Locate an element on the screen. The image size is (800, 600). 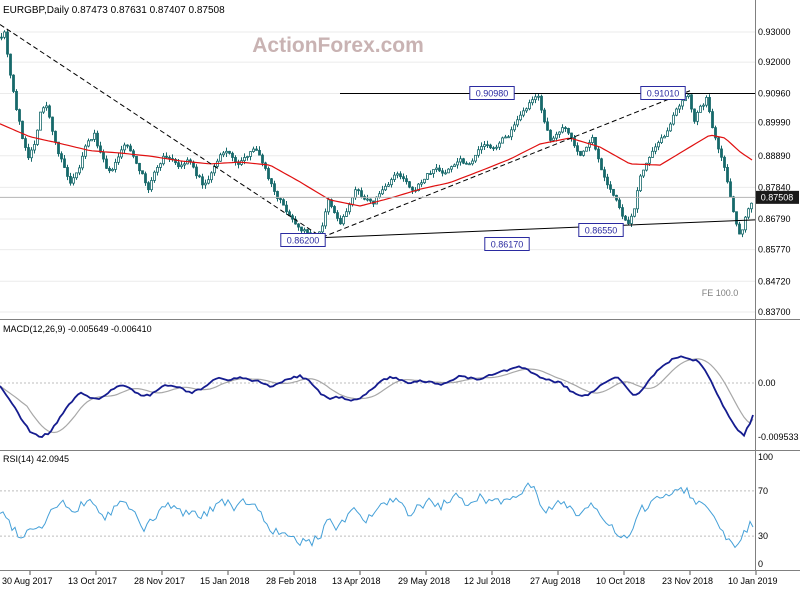
price-annotations: 0.90980 0.91010 0.86200 0.86550 0.86170 is located at coordinates (483, 168).